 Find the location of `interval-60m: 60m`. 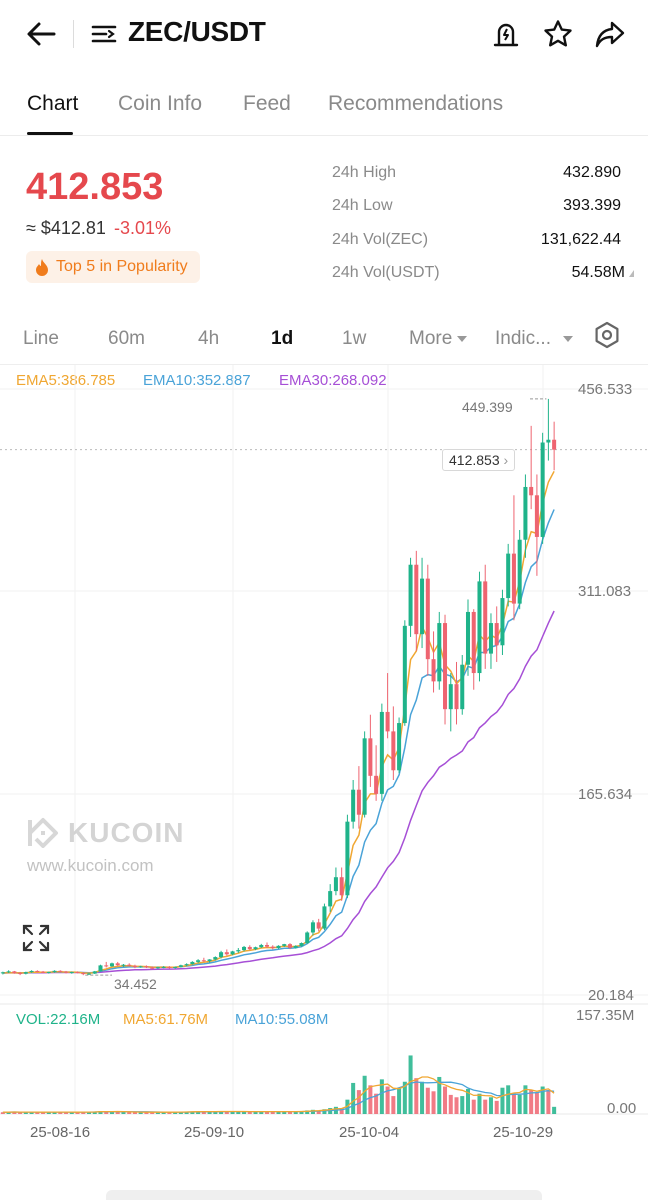

interval-60m: 60m is located at coordinates (126, 338).